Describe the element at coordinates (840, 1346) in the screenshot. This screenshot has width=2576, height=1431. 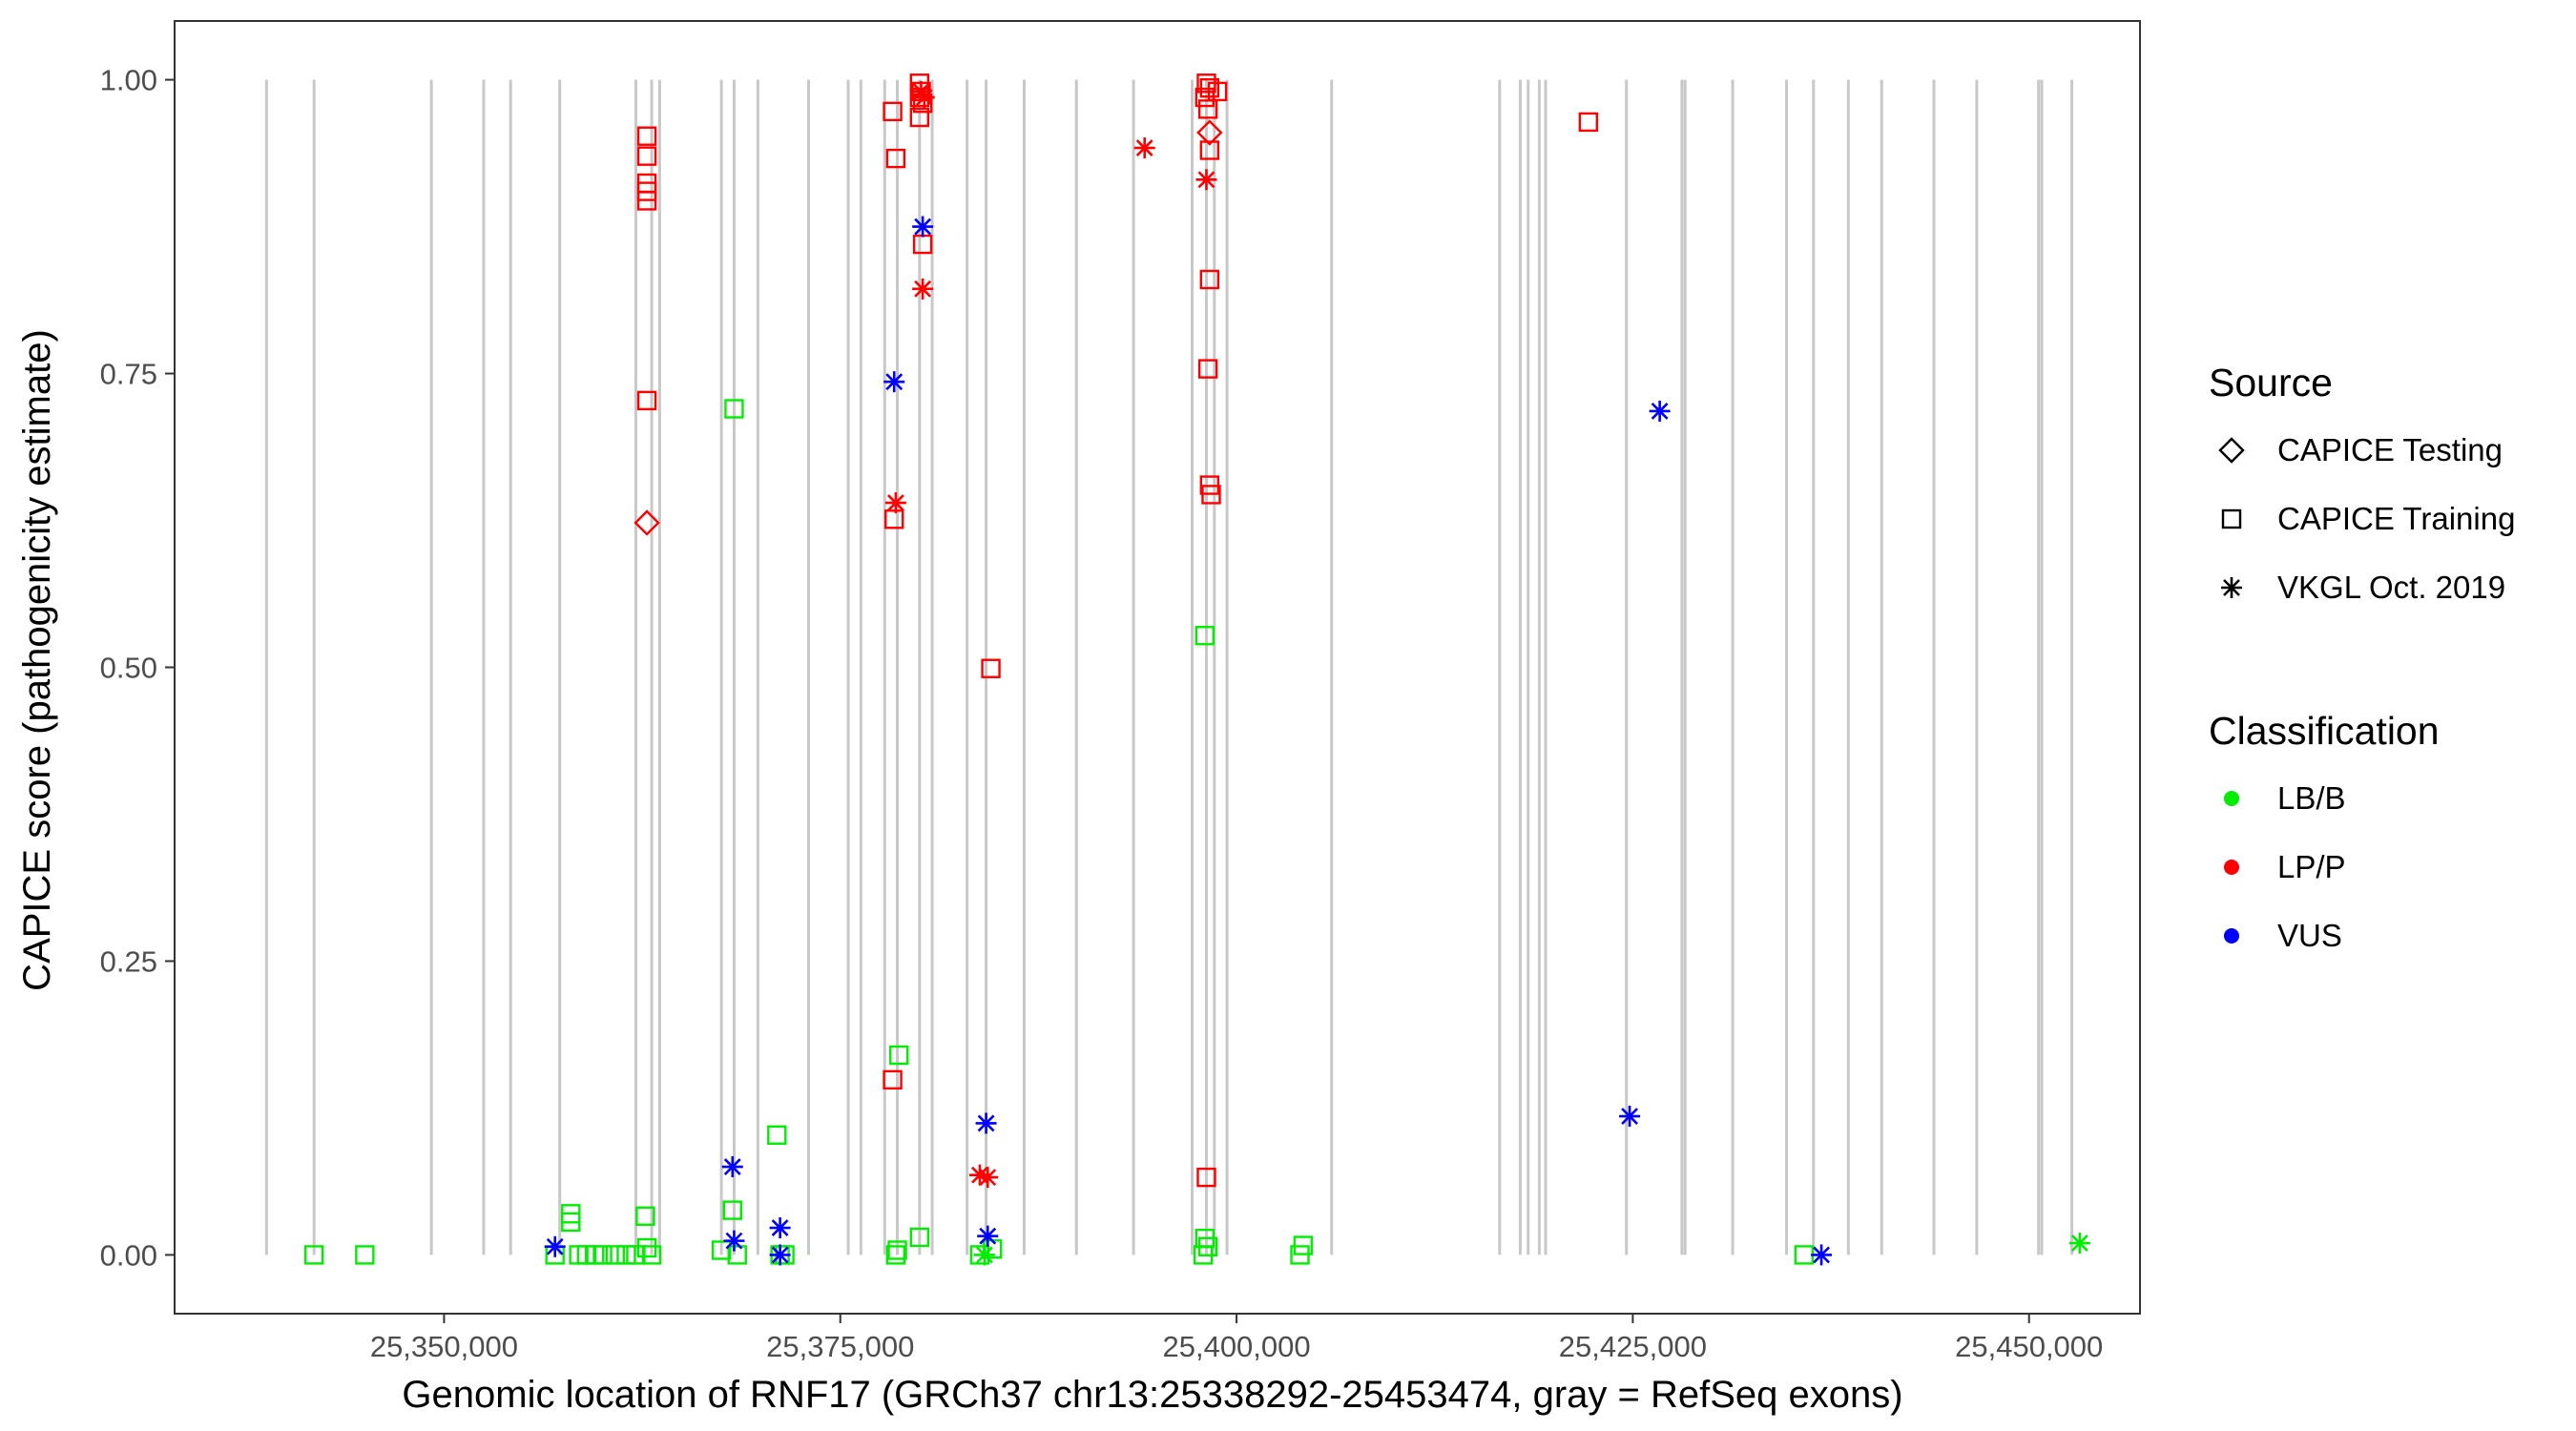
I see `x-tick-label: 25,375,000` at that location.